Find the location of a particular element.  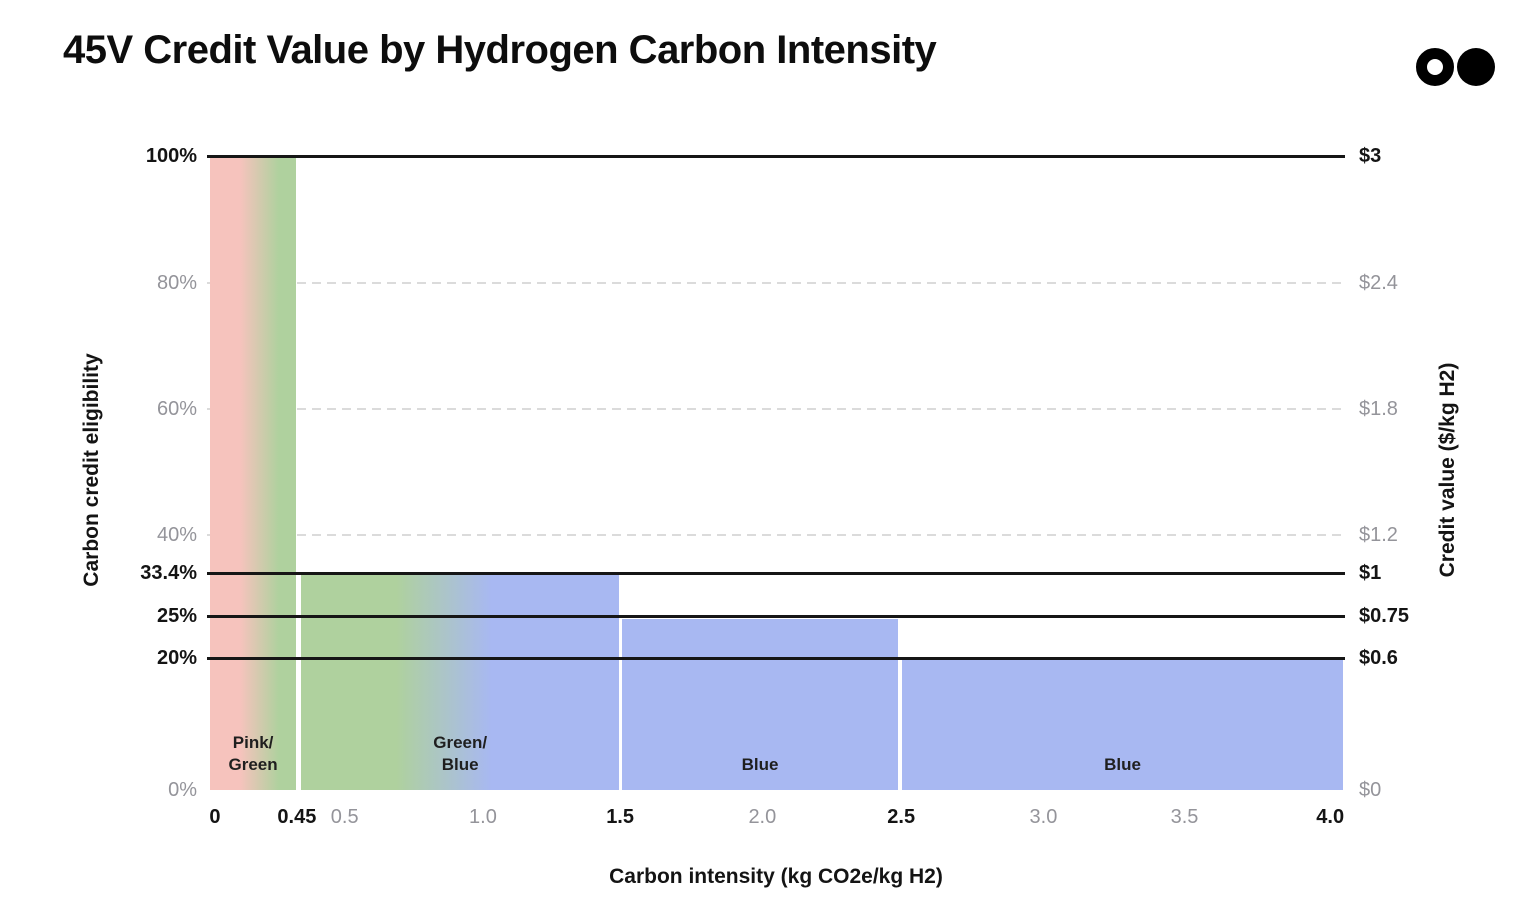

left-axis-title: Carbon credit eligibility is located at coordinates (91, 470).